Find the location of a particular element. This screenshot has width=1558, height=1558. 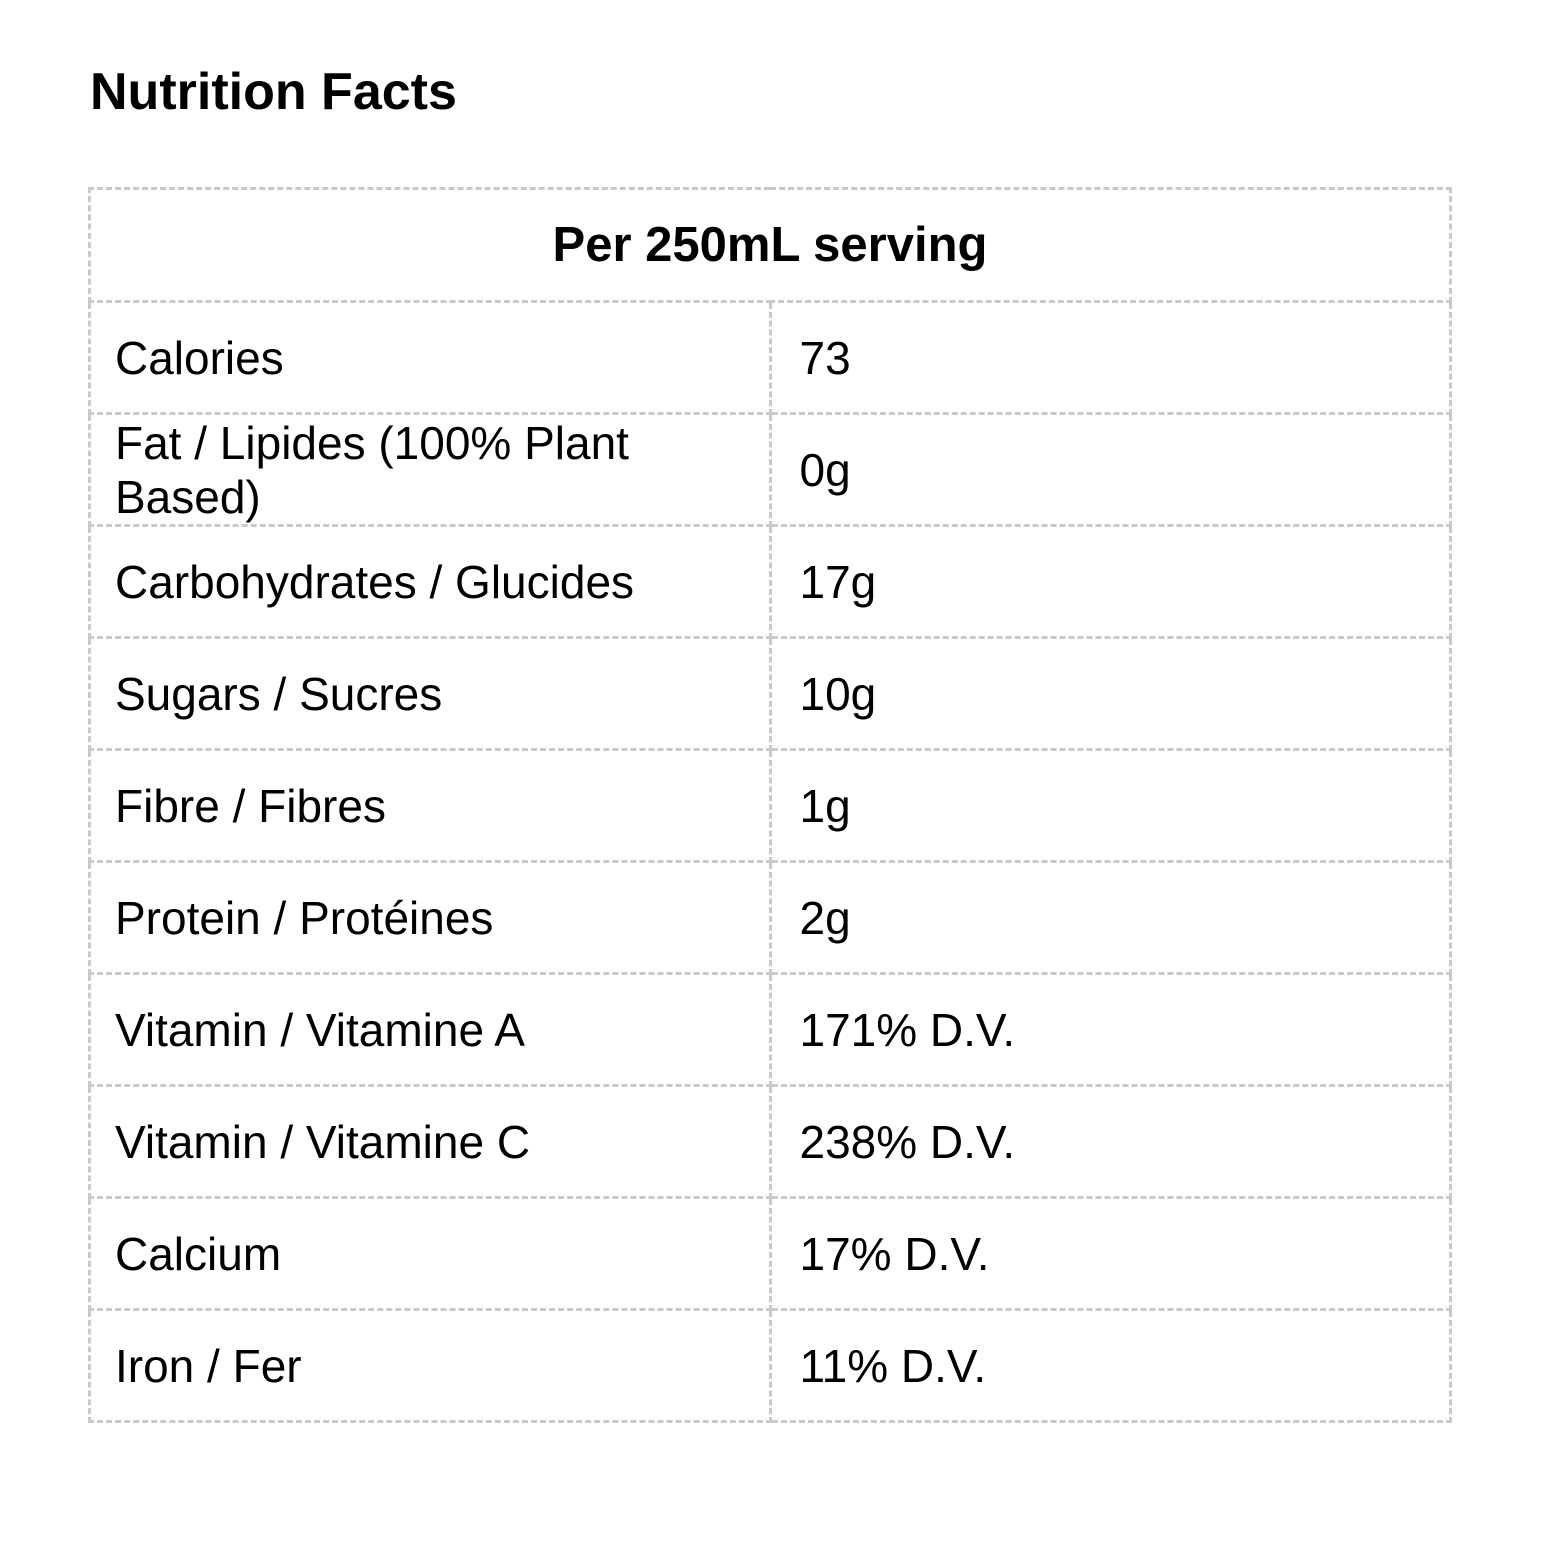

nutrient-label: Calcium is located at coordinates (430, 1253).